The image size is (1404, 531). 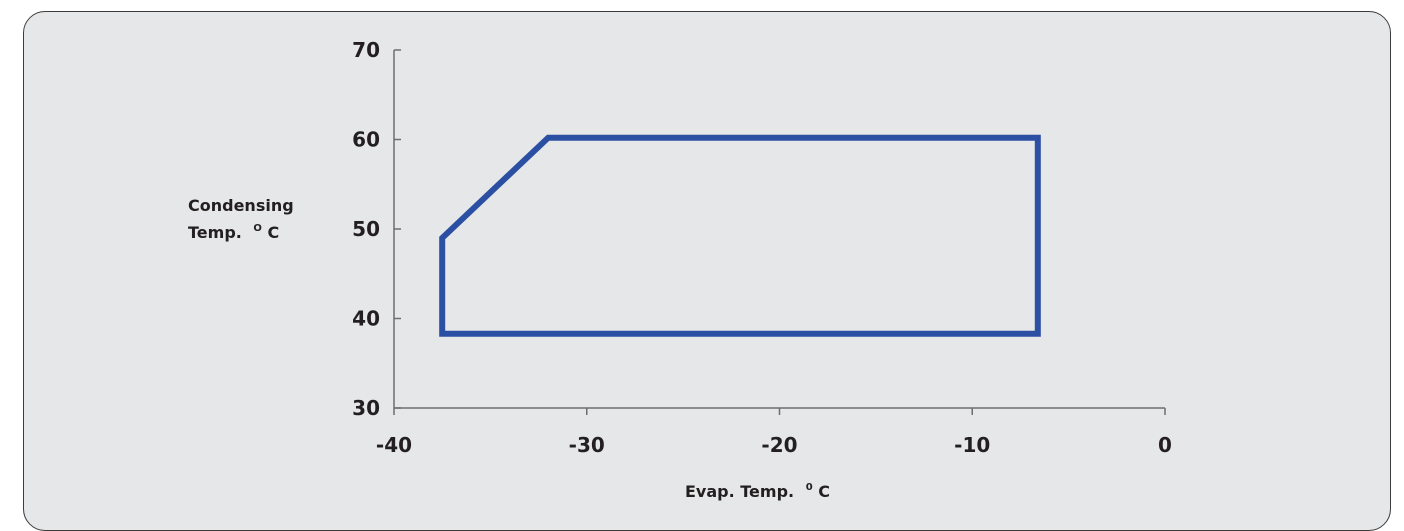 I want to click on x-tick-label: -20, so click(x=779, y=445).